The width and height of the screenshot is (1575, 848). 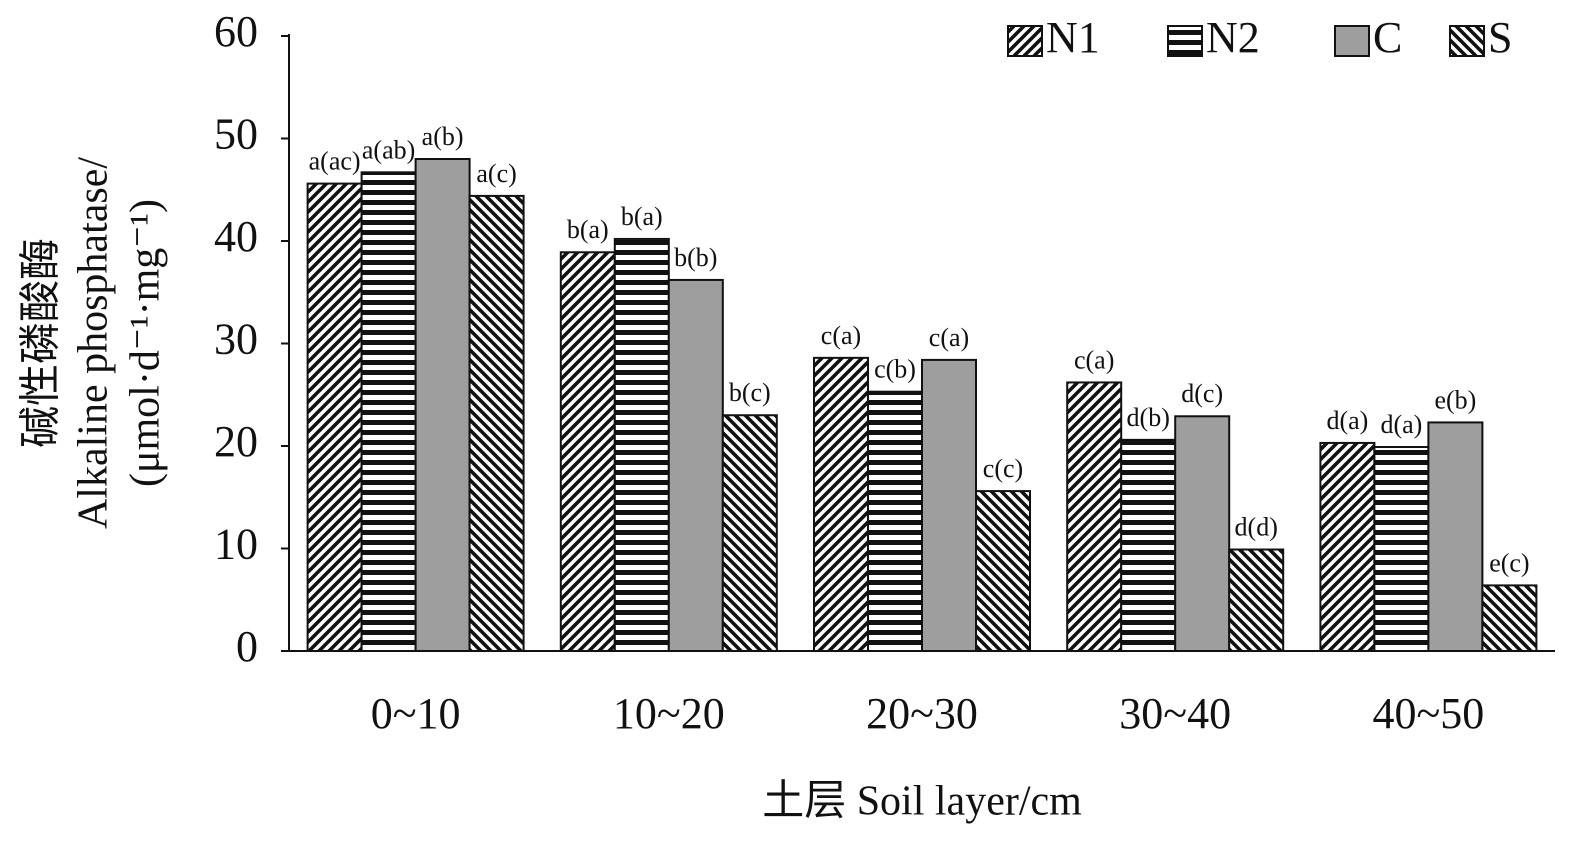 I want to click on bar-annotation: d(d), so click(x=1256, y=526).